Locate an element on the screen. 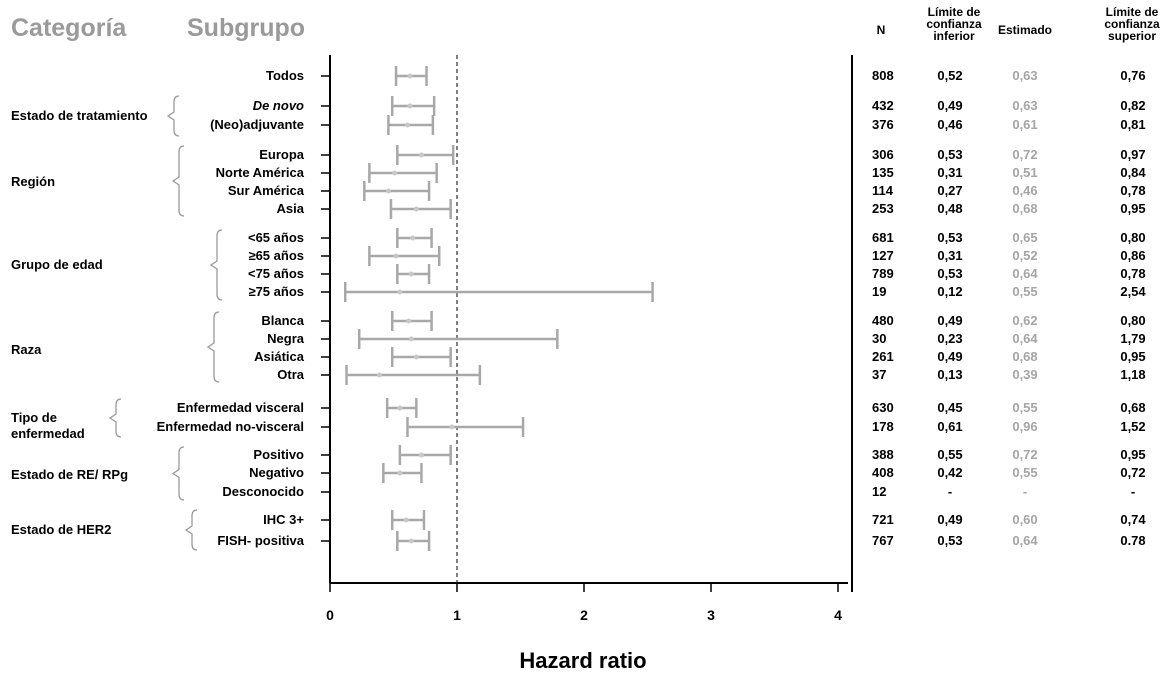 Image resolution: width=1169 pixels, height=677 pixels. subgroup-label: Negativo is located at coordinates (276, 472).